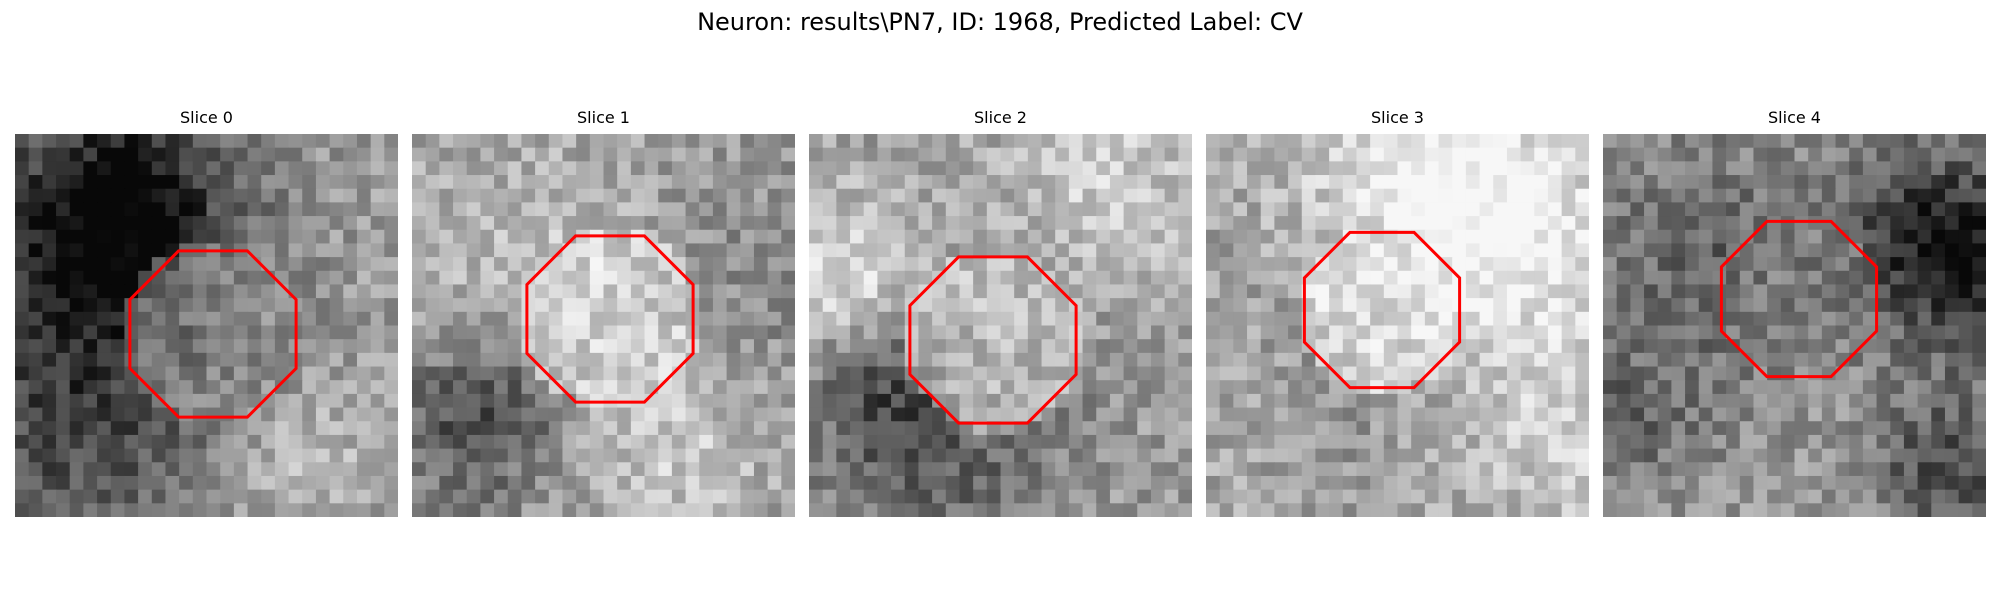 The image size is (2000, 600). Describe the element at coordinates (603, 117) in the screenshot. I see `slice-title-1: Slice 1` at that location.